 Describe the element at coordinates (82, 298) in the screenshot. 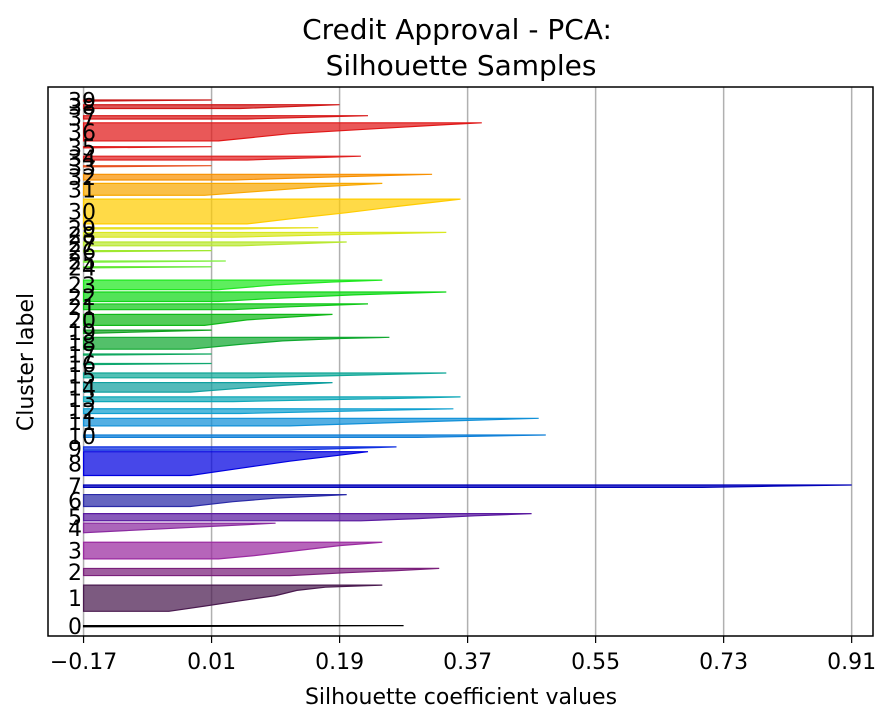

I see `cluster-label-22: 22` at that location.